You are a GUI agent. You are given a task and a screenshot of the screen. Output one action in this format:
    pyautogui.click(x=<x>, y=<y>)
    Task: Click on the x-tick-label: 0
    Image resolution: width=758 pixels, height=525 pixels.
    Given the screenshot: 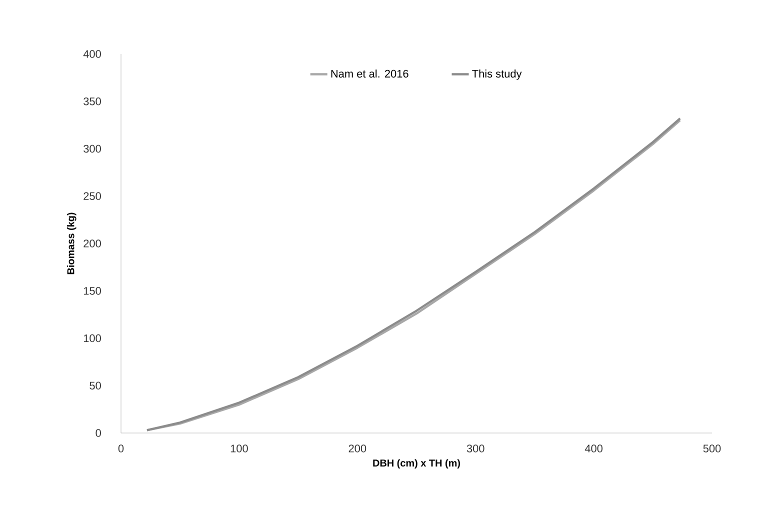 What is the action you would take?
    pyautogui.click(x=121, y=448)
    